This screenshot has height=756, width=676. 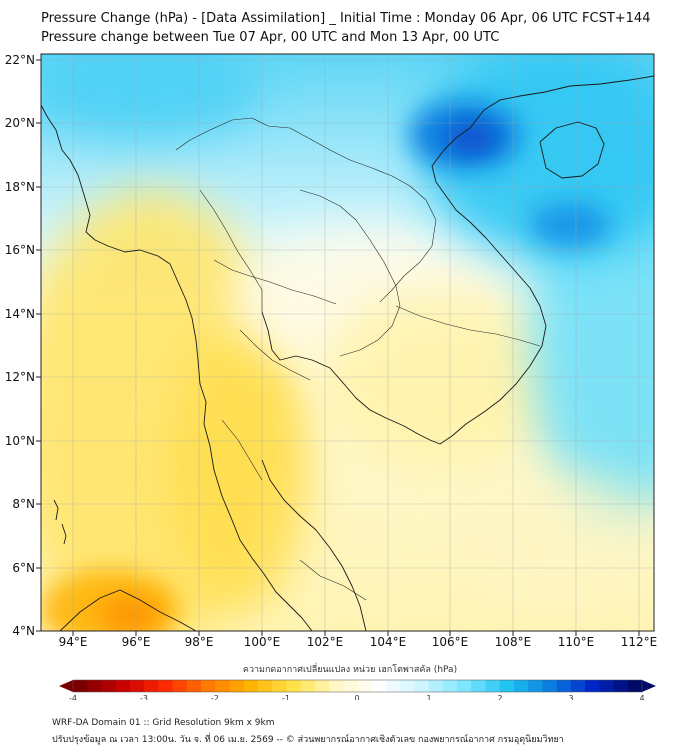 What do you see at coordinates (73, 642) in the screenshot?
I see `lon-tick-label: 94°E` at bounding box center [73, 642].